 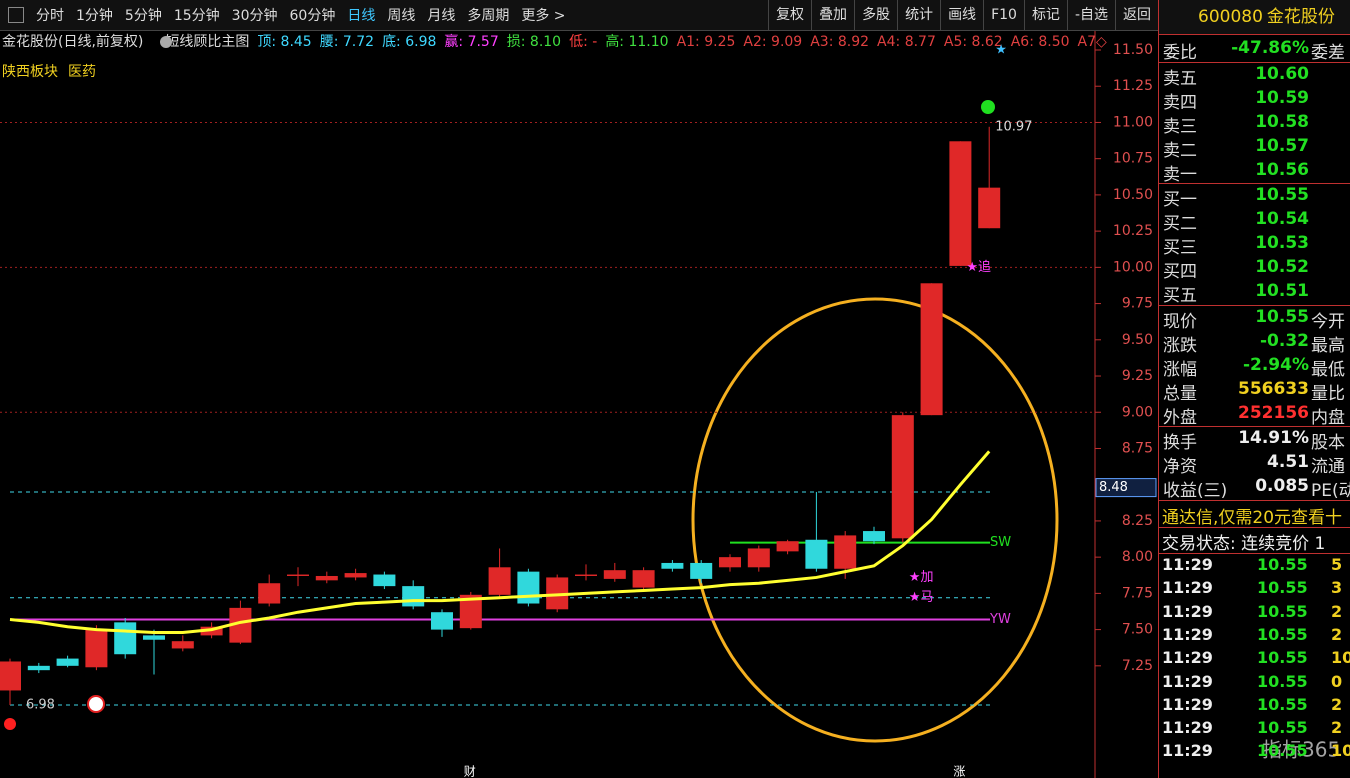 What do you see at coordinates (1092, 42) in the screenshot?
I see `indicator-item: A7◇` at bounding box center [1092, 42].